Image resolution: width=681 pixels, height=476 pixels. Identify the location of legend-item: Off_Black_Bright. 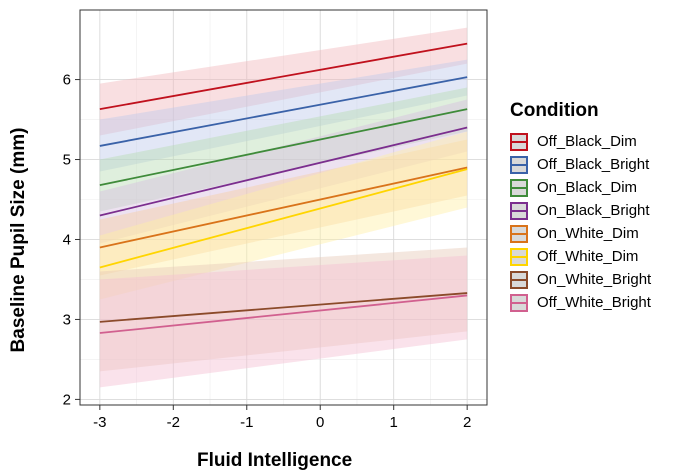
(580, 164).